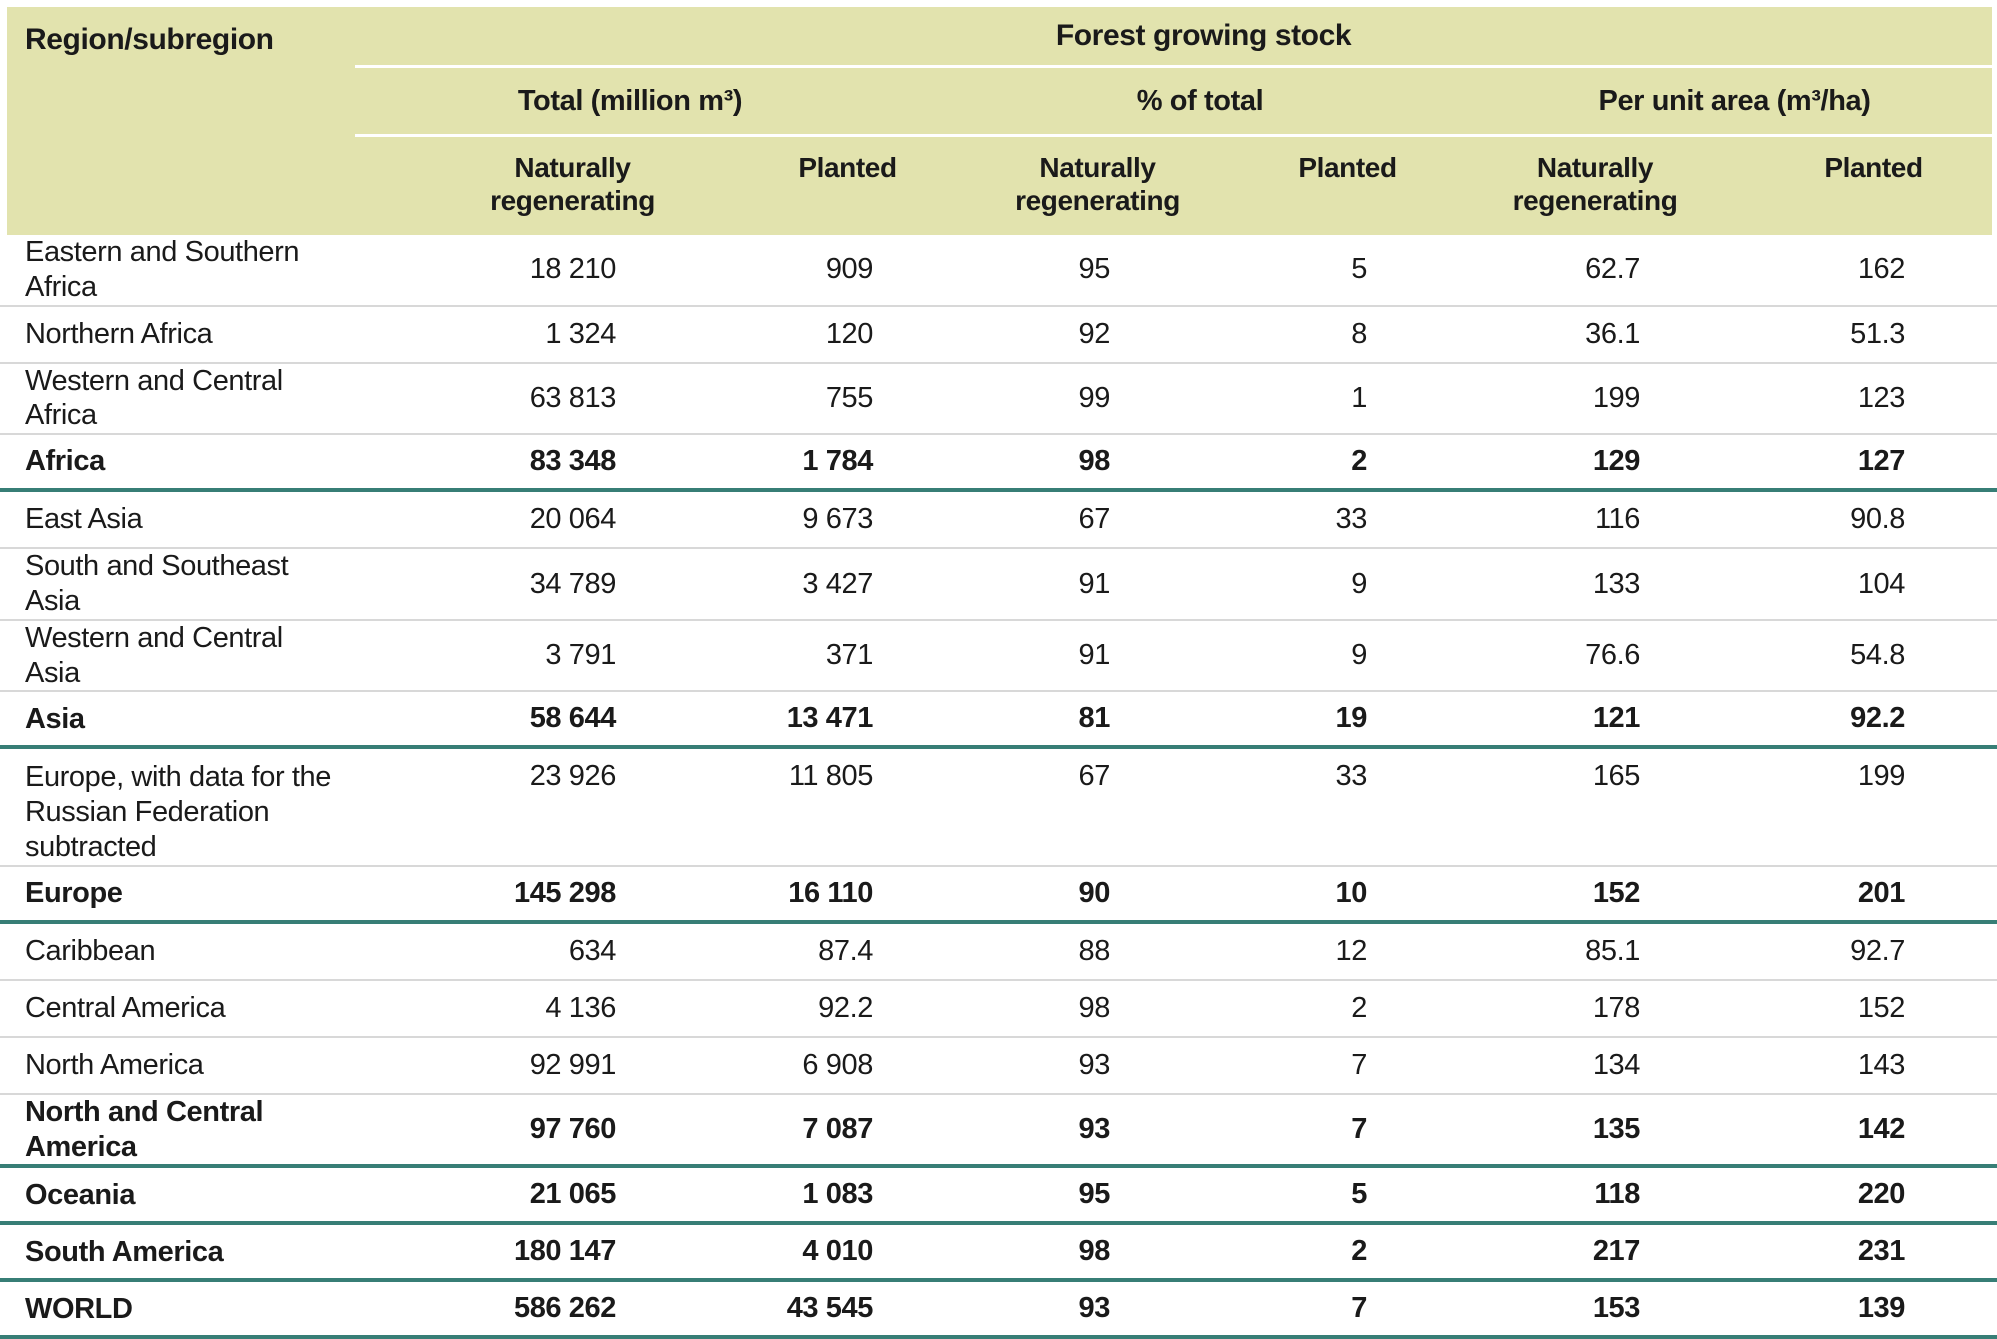 Image resolution: width=1997 pixels, height=1339 pixels. Describe the element at coordinates (1616, 892) in the screenshot. I see `value-cell: 152` at that location.